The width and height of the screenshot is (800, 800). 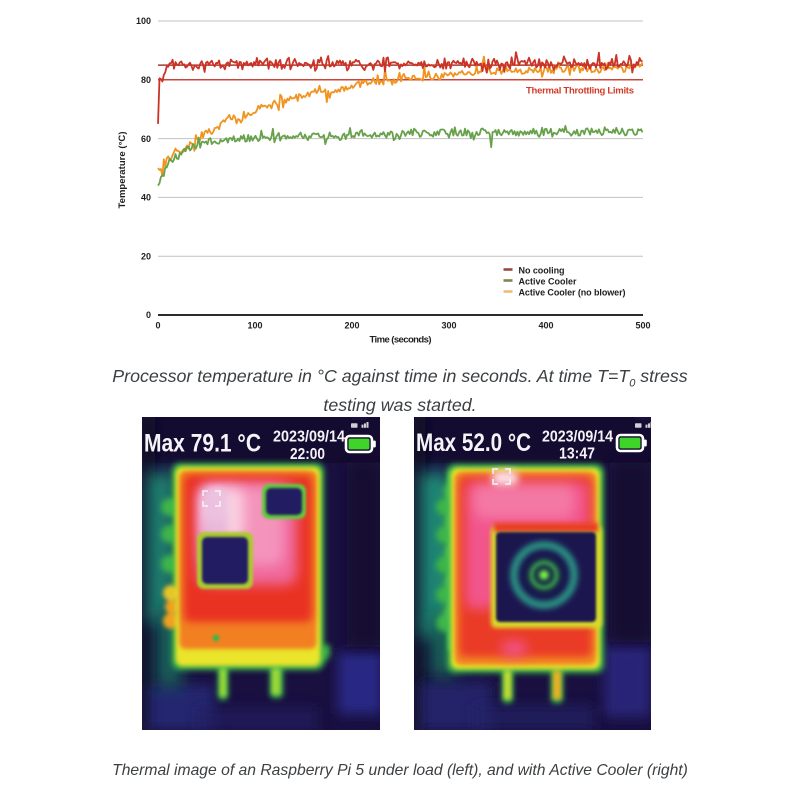 I want to click on svg-text: 13:47, so click(x=577, y=454).